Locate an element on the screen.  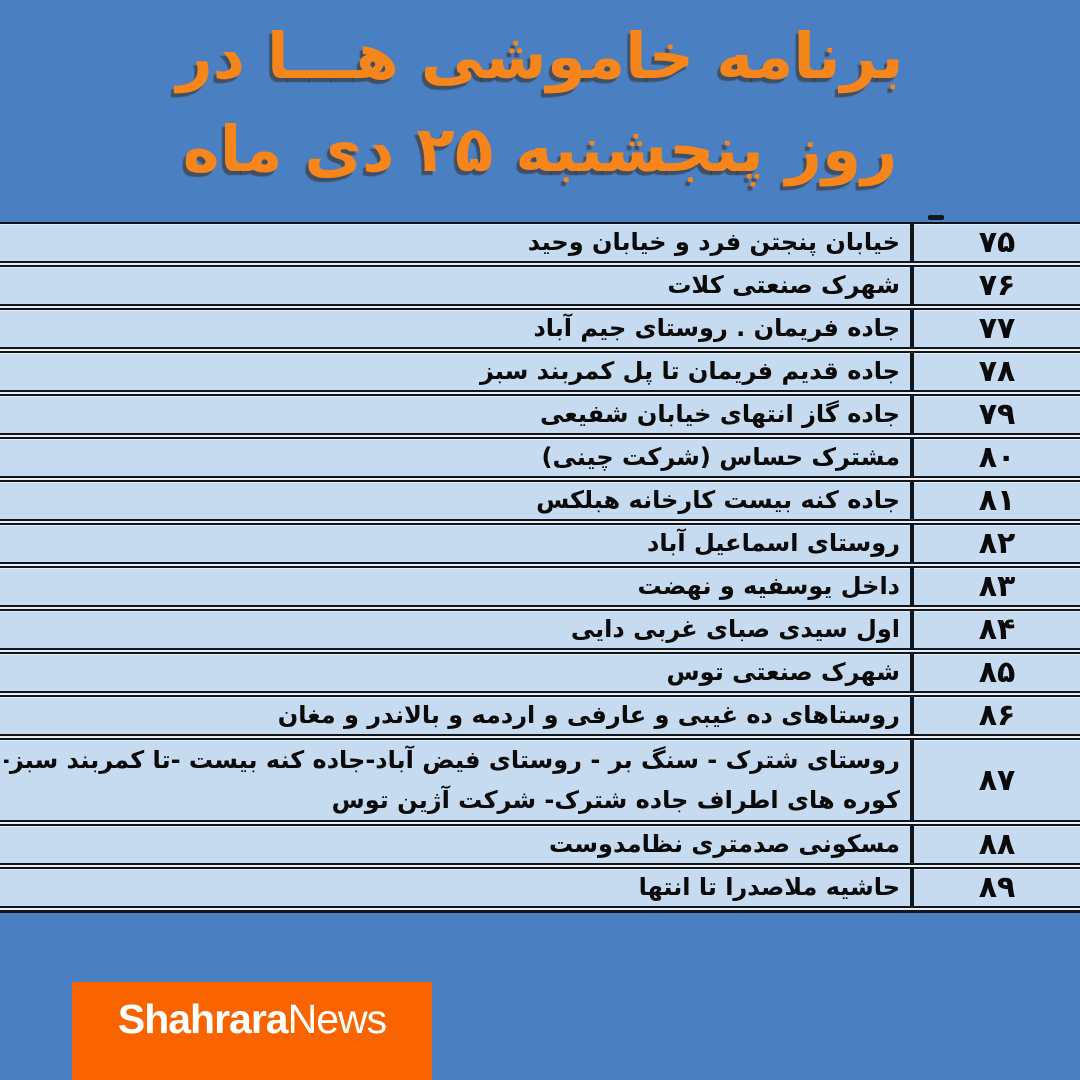
table-row: ۷۵ خیابان پنجتن فرد و خیابان وحید is located at coordinates (540, 242).